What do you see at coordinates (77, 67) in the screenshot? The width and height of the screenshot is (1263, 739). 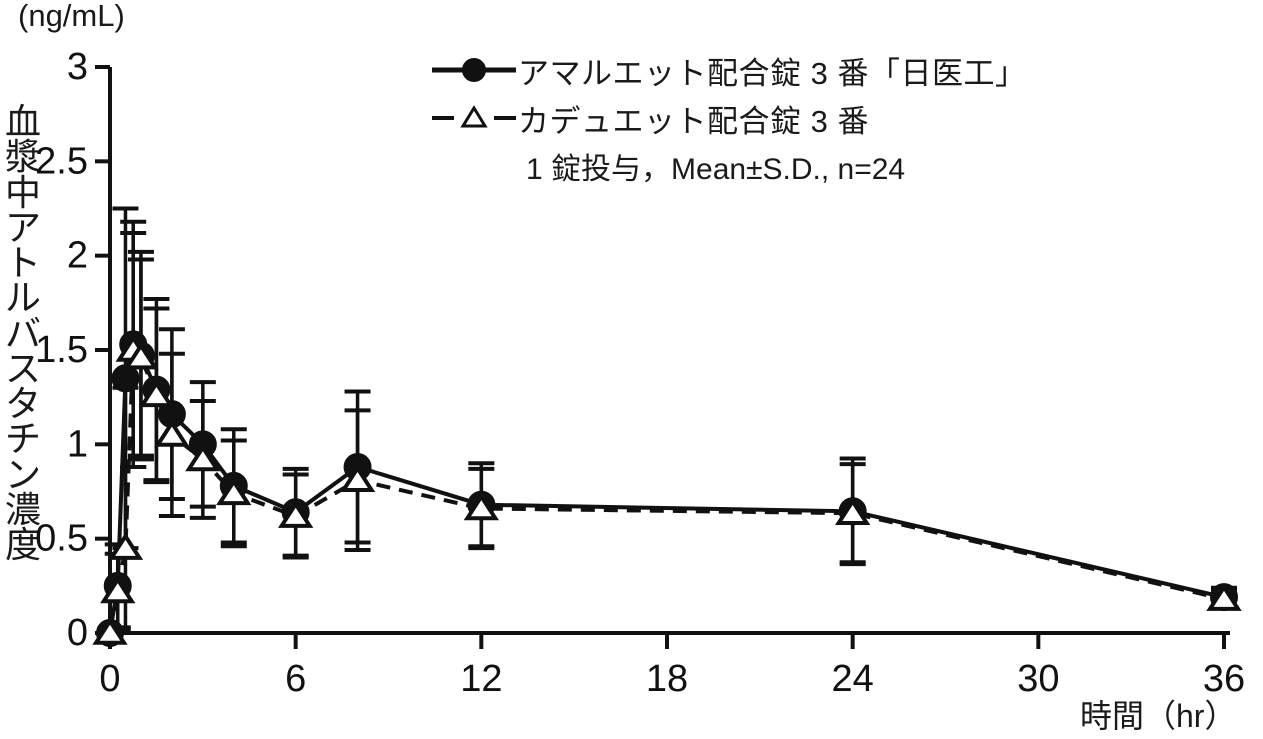 I see `y-axis-tick-label: 3` at bounding box center [77, 67].